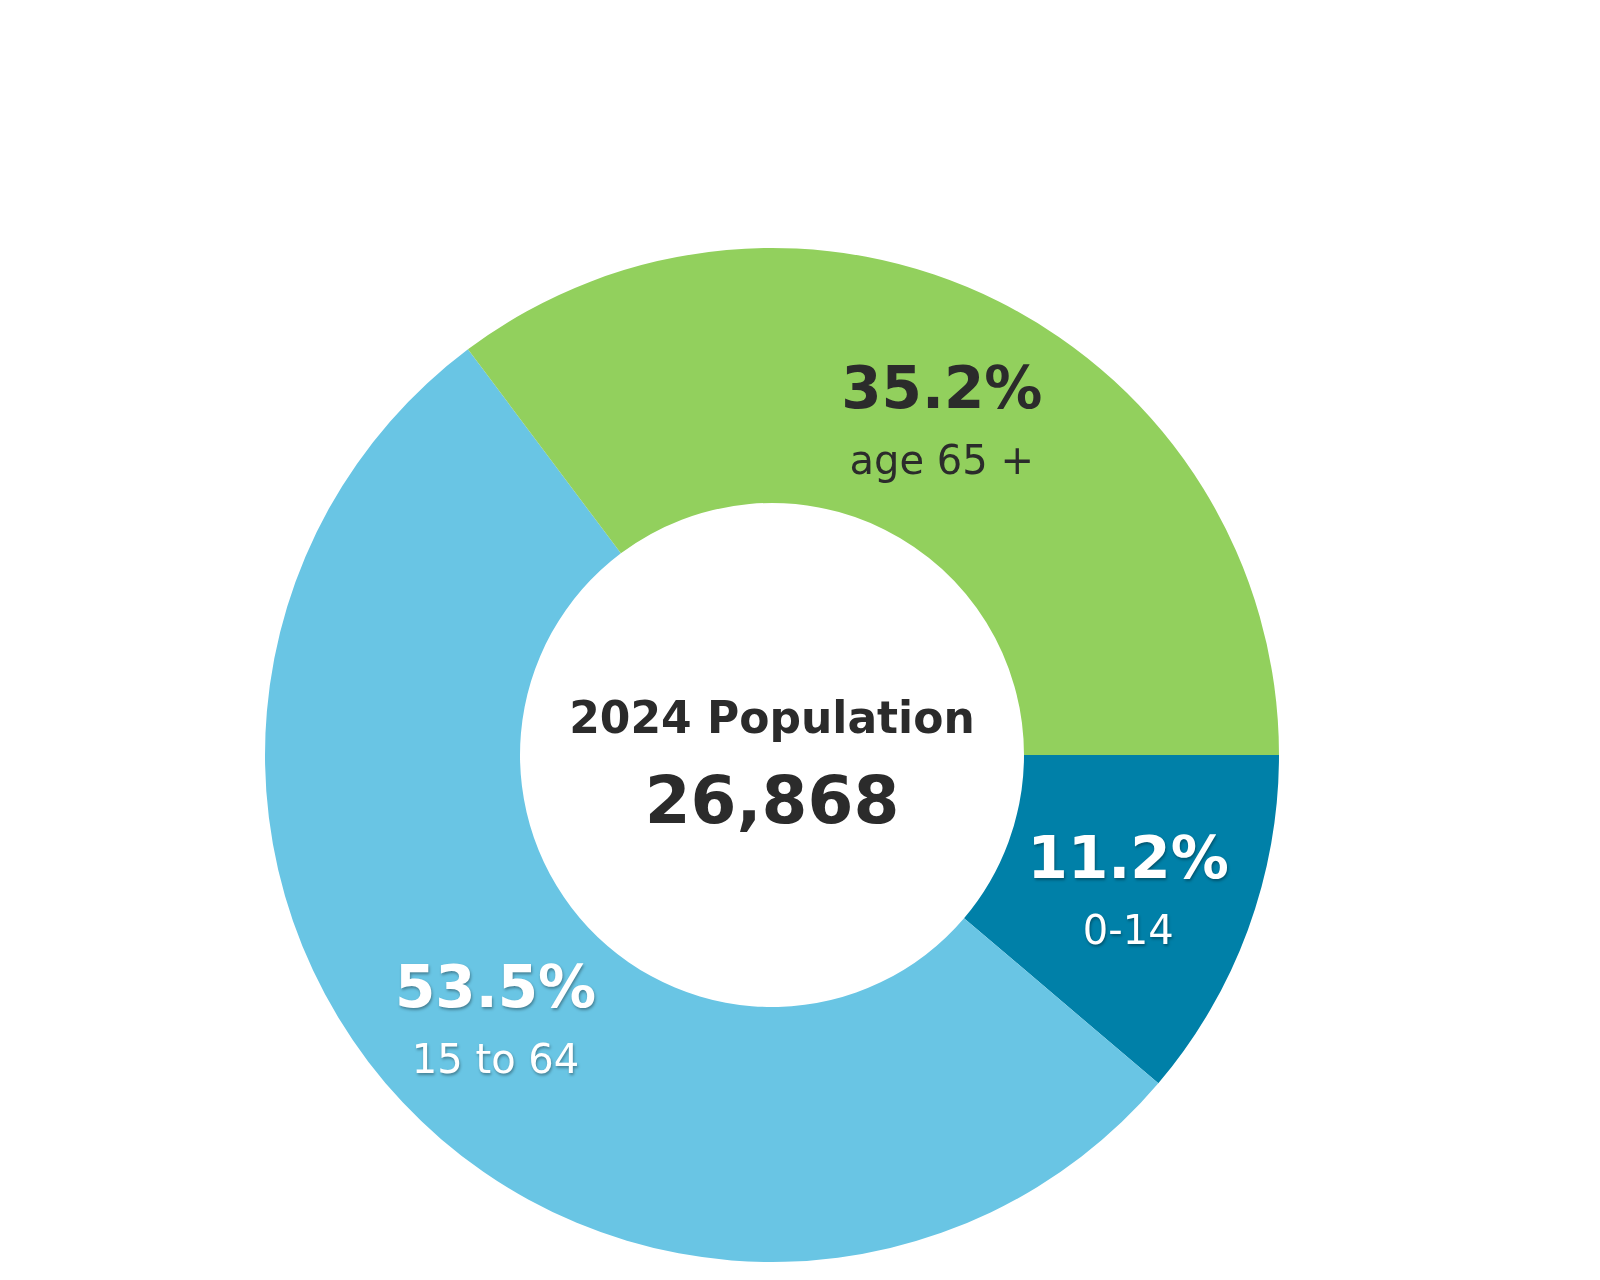 The image size is (1600, 1280). I want to click on data-label: 35.2%, so click(942, 387).